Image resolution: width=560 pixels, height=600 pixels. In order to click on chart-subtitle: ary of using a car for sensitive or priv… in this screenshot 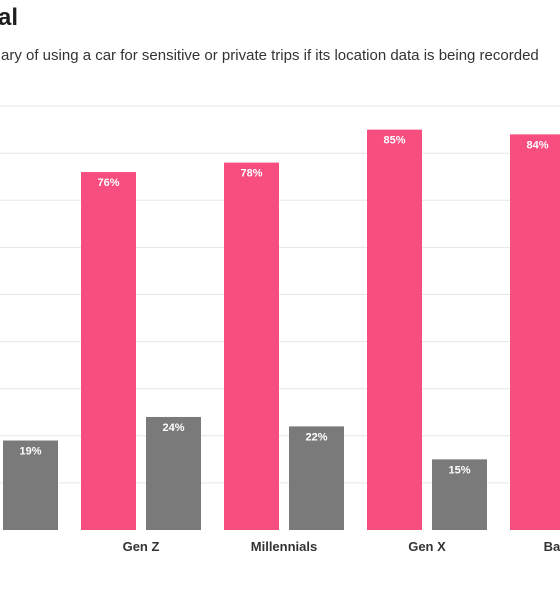, I will do `click(270, 55)`.